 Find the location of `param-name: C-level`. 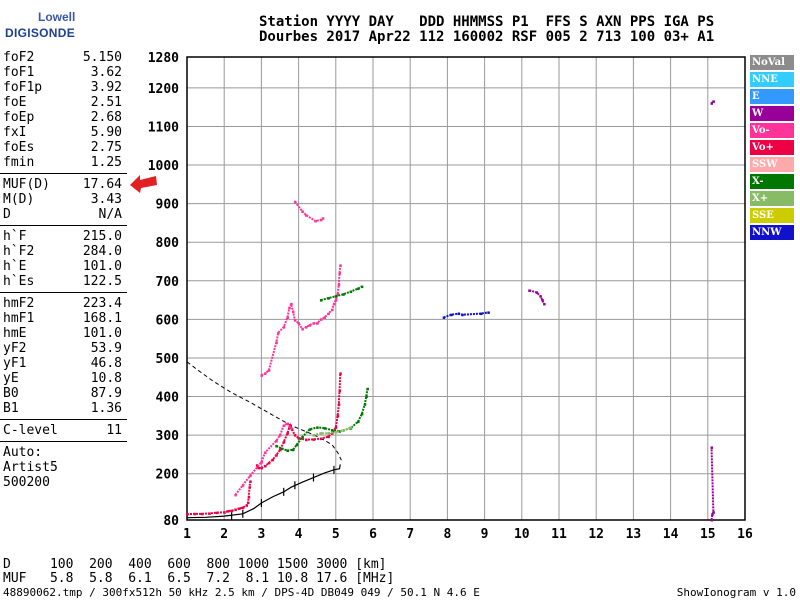

param-name: C-level is located at coordinates (30, 430).